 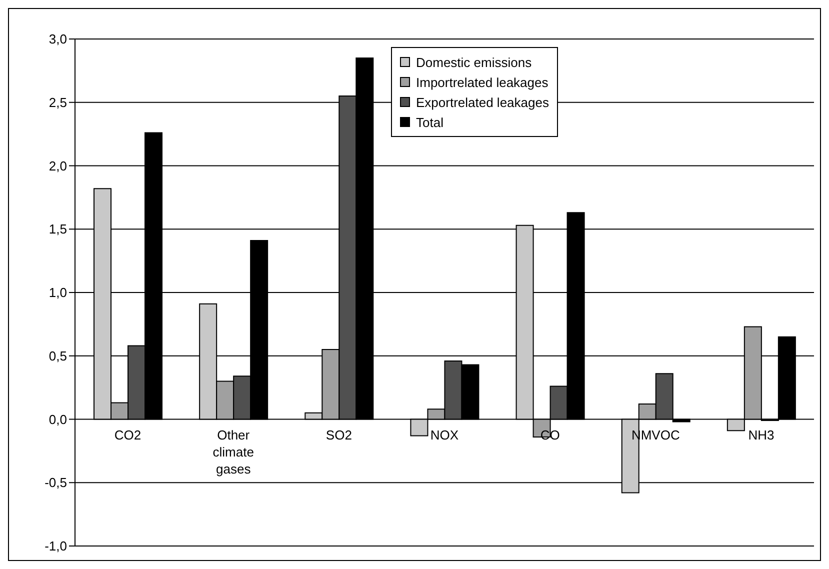 I want to click on x-tick-label: CO, so click(x=550, y=434).